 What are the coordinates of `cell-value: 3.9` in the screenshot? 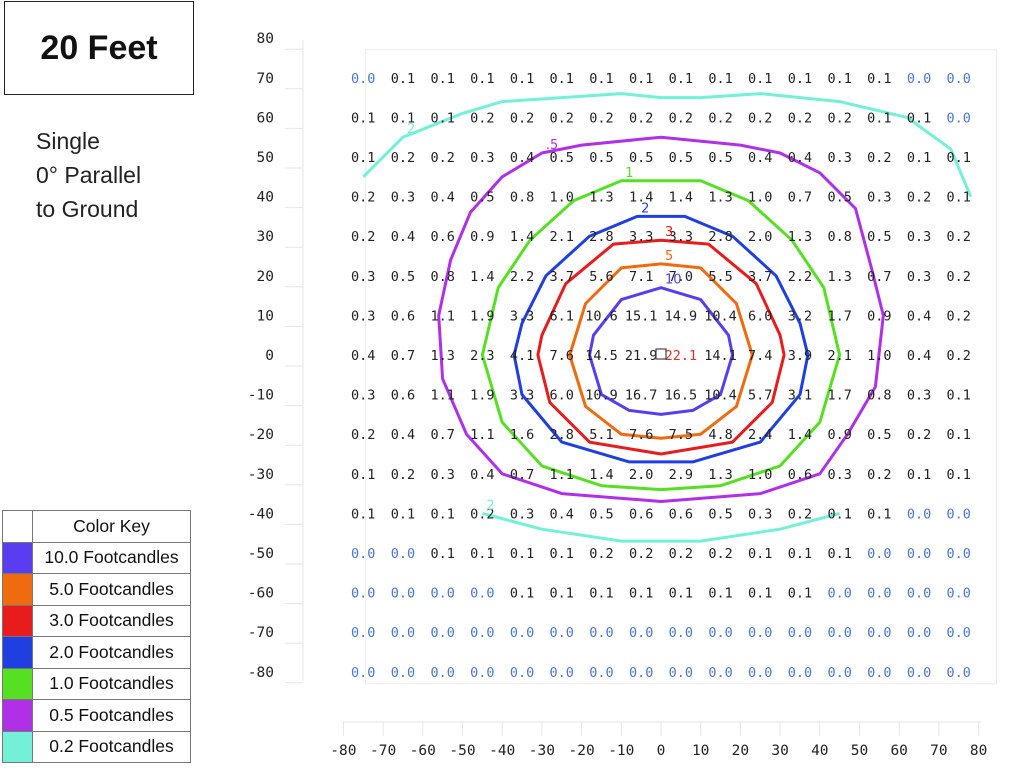 It's located at (800, 356).